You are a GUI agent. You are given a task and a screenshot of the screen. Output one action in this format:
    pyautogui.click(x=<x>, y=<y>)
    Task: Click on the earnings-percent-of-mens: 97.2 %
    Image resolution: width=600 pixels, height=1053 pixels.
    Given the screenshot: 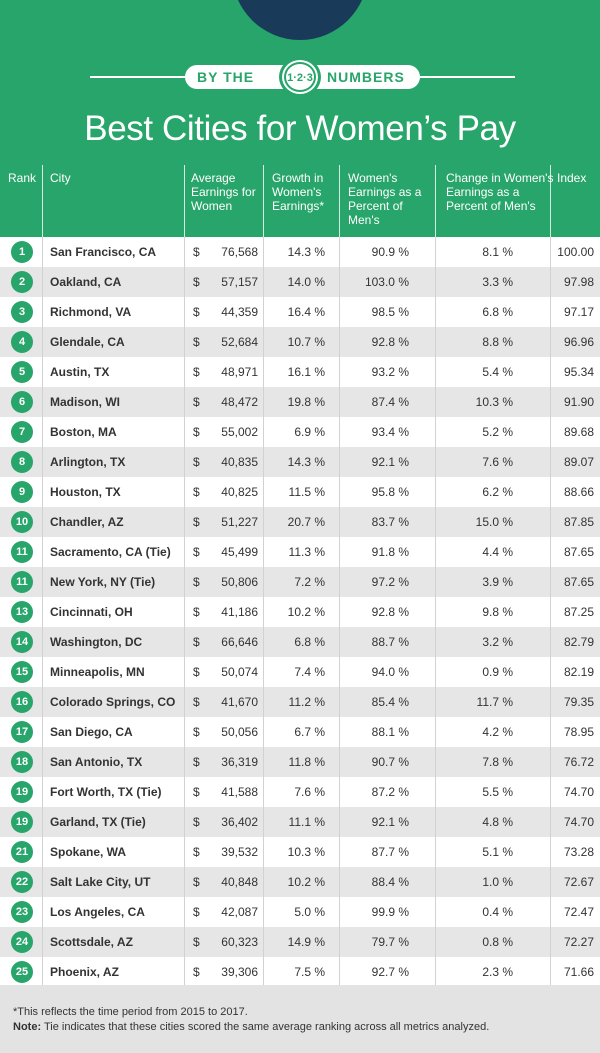 What is the action you would take?
    pyautogui.click(x=390, y=582)
    